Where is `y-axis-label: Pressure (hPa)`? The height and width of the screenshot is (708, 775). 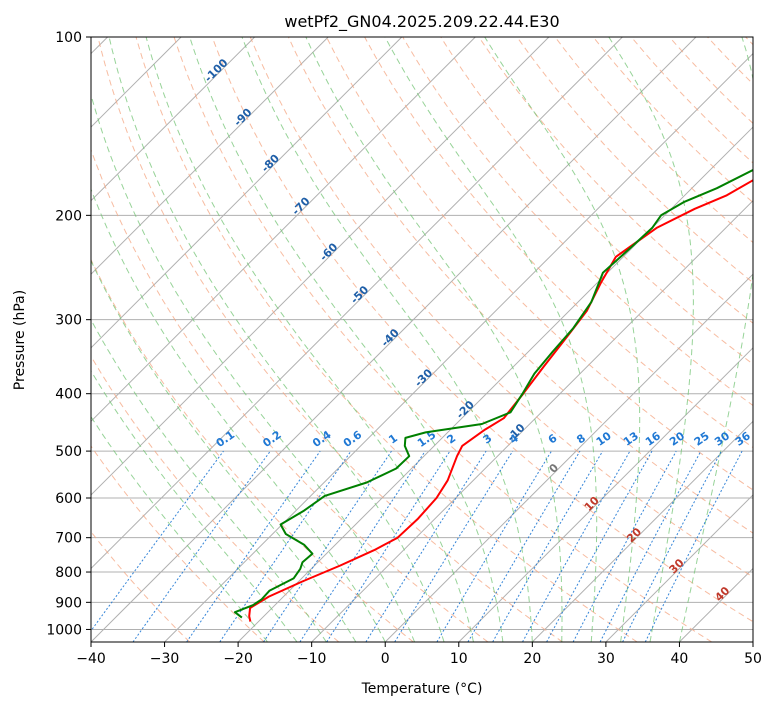 y-axis-label: Pressure (hPa) is located at coordinates (20, 340).